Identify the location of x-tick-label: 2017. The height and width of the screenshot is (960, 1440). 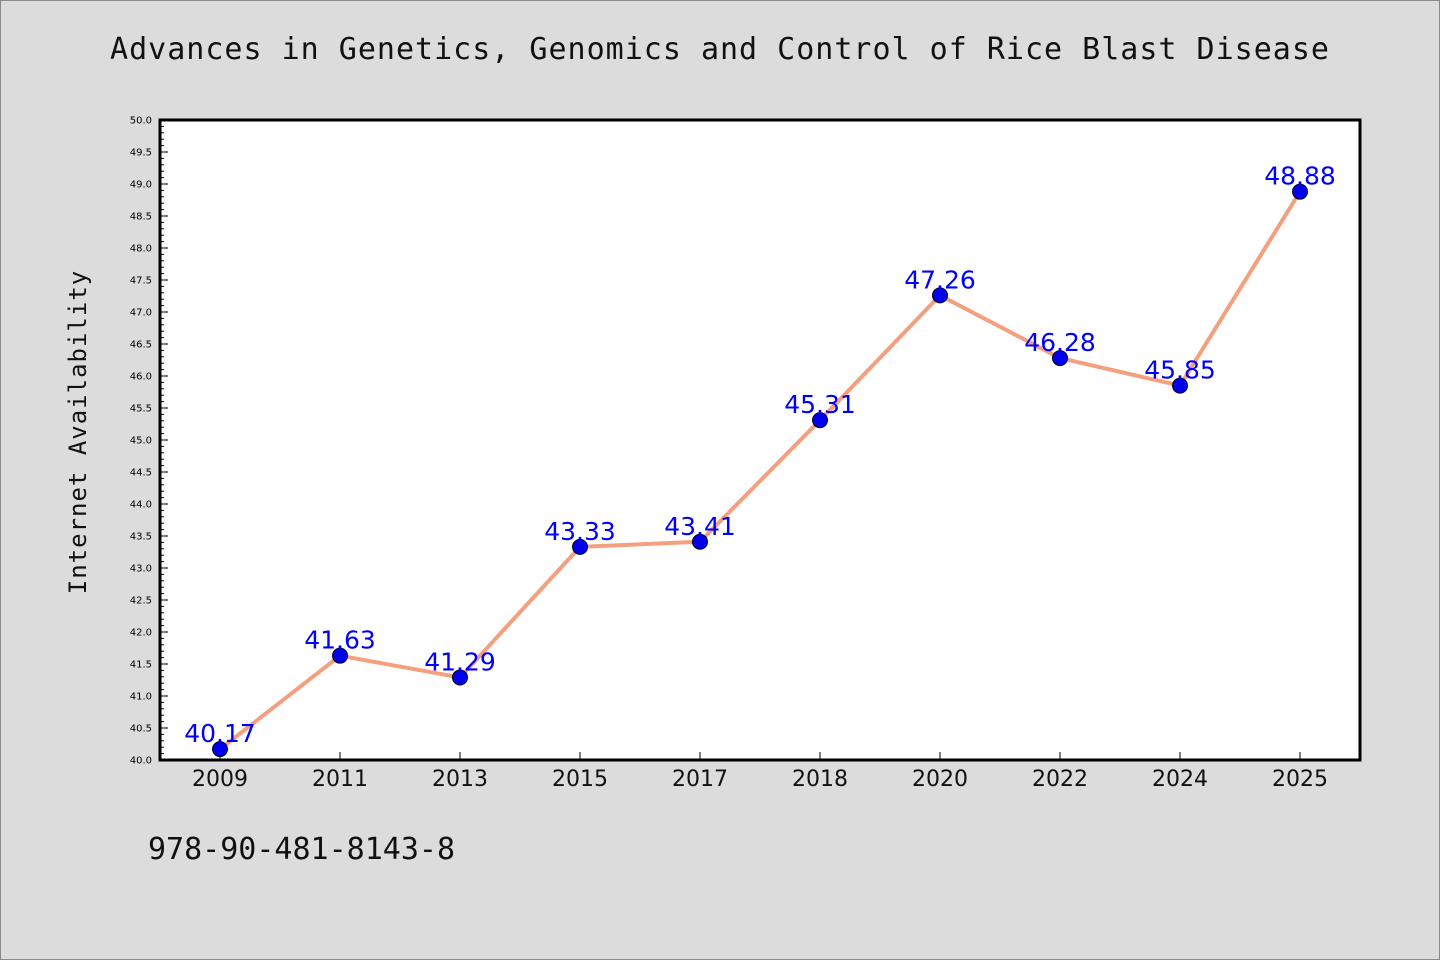
(700, 779).